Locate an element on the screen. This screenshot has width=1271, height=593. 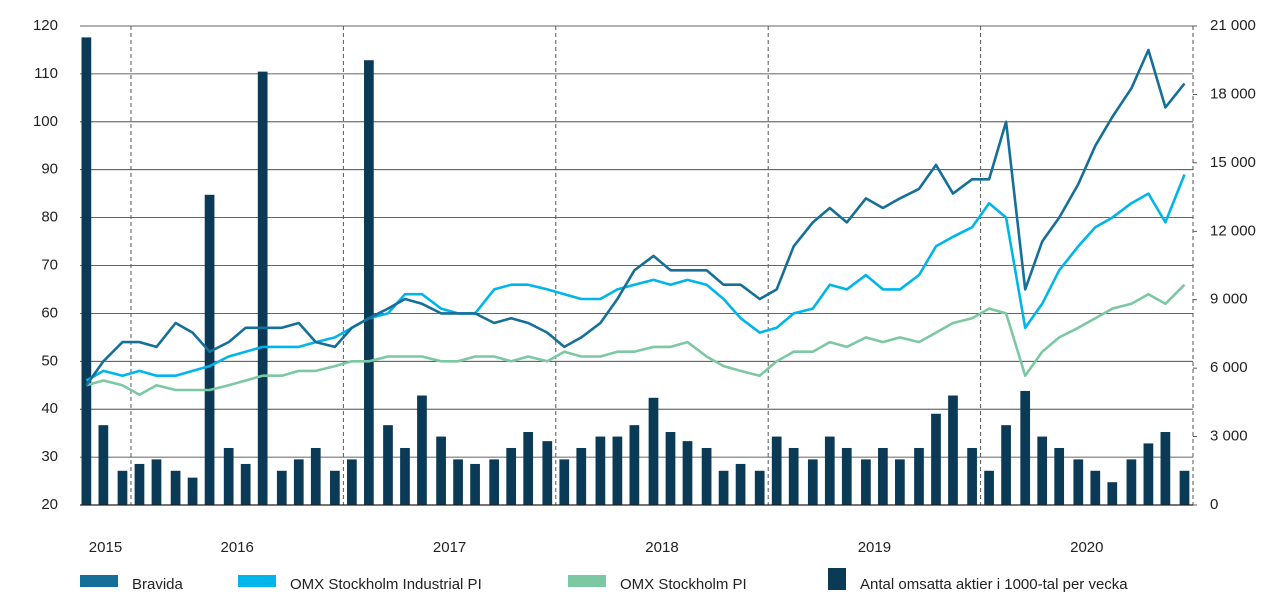
y2-tick-label: 9 000 is located at coordinates (1229, 299).